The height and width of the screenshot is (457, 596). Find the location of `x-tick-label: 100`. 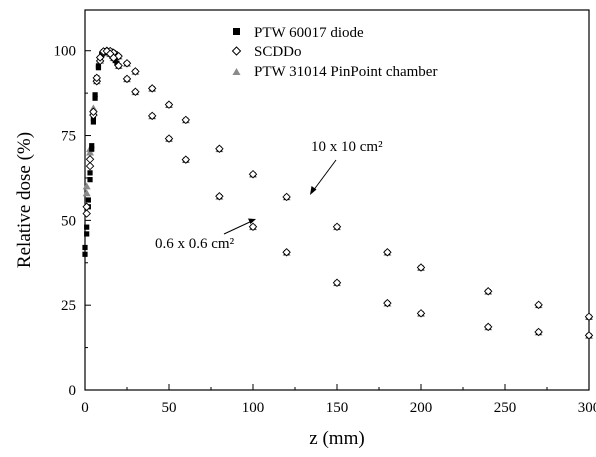

x-tick-label: 100 is located at coordinates (253, 408).